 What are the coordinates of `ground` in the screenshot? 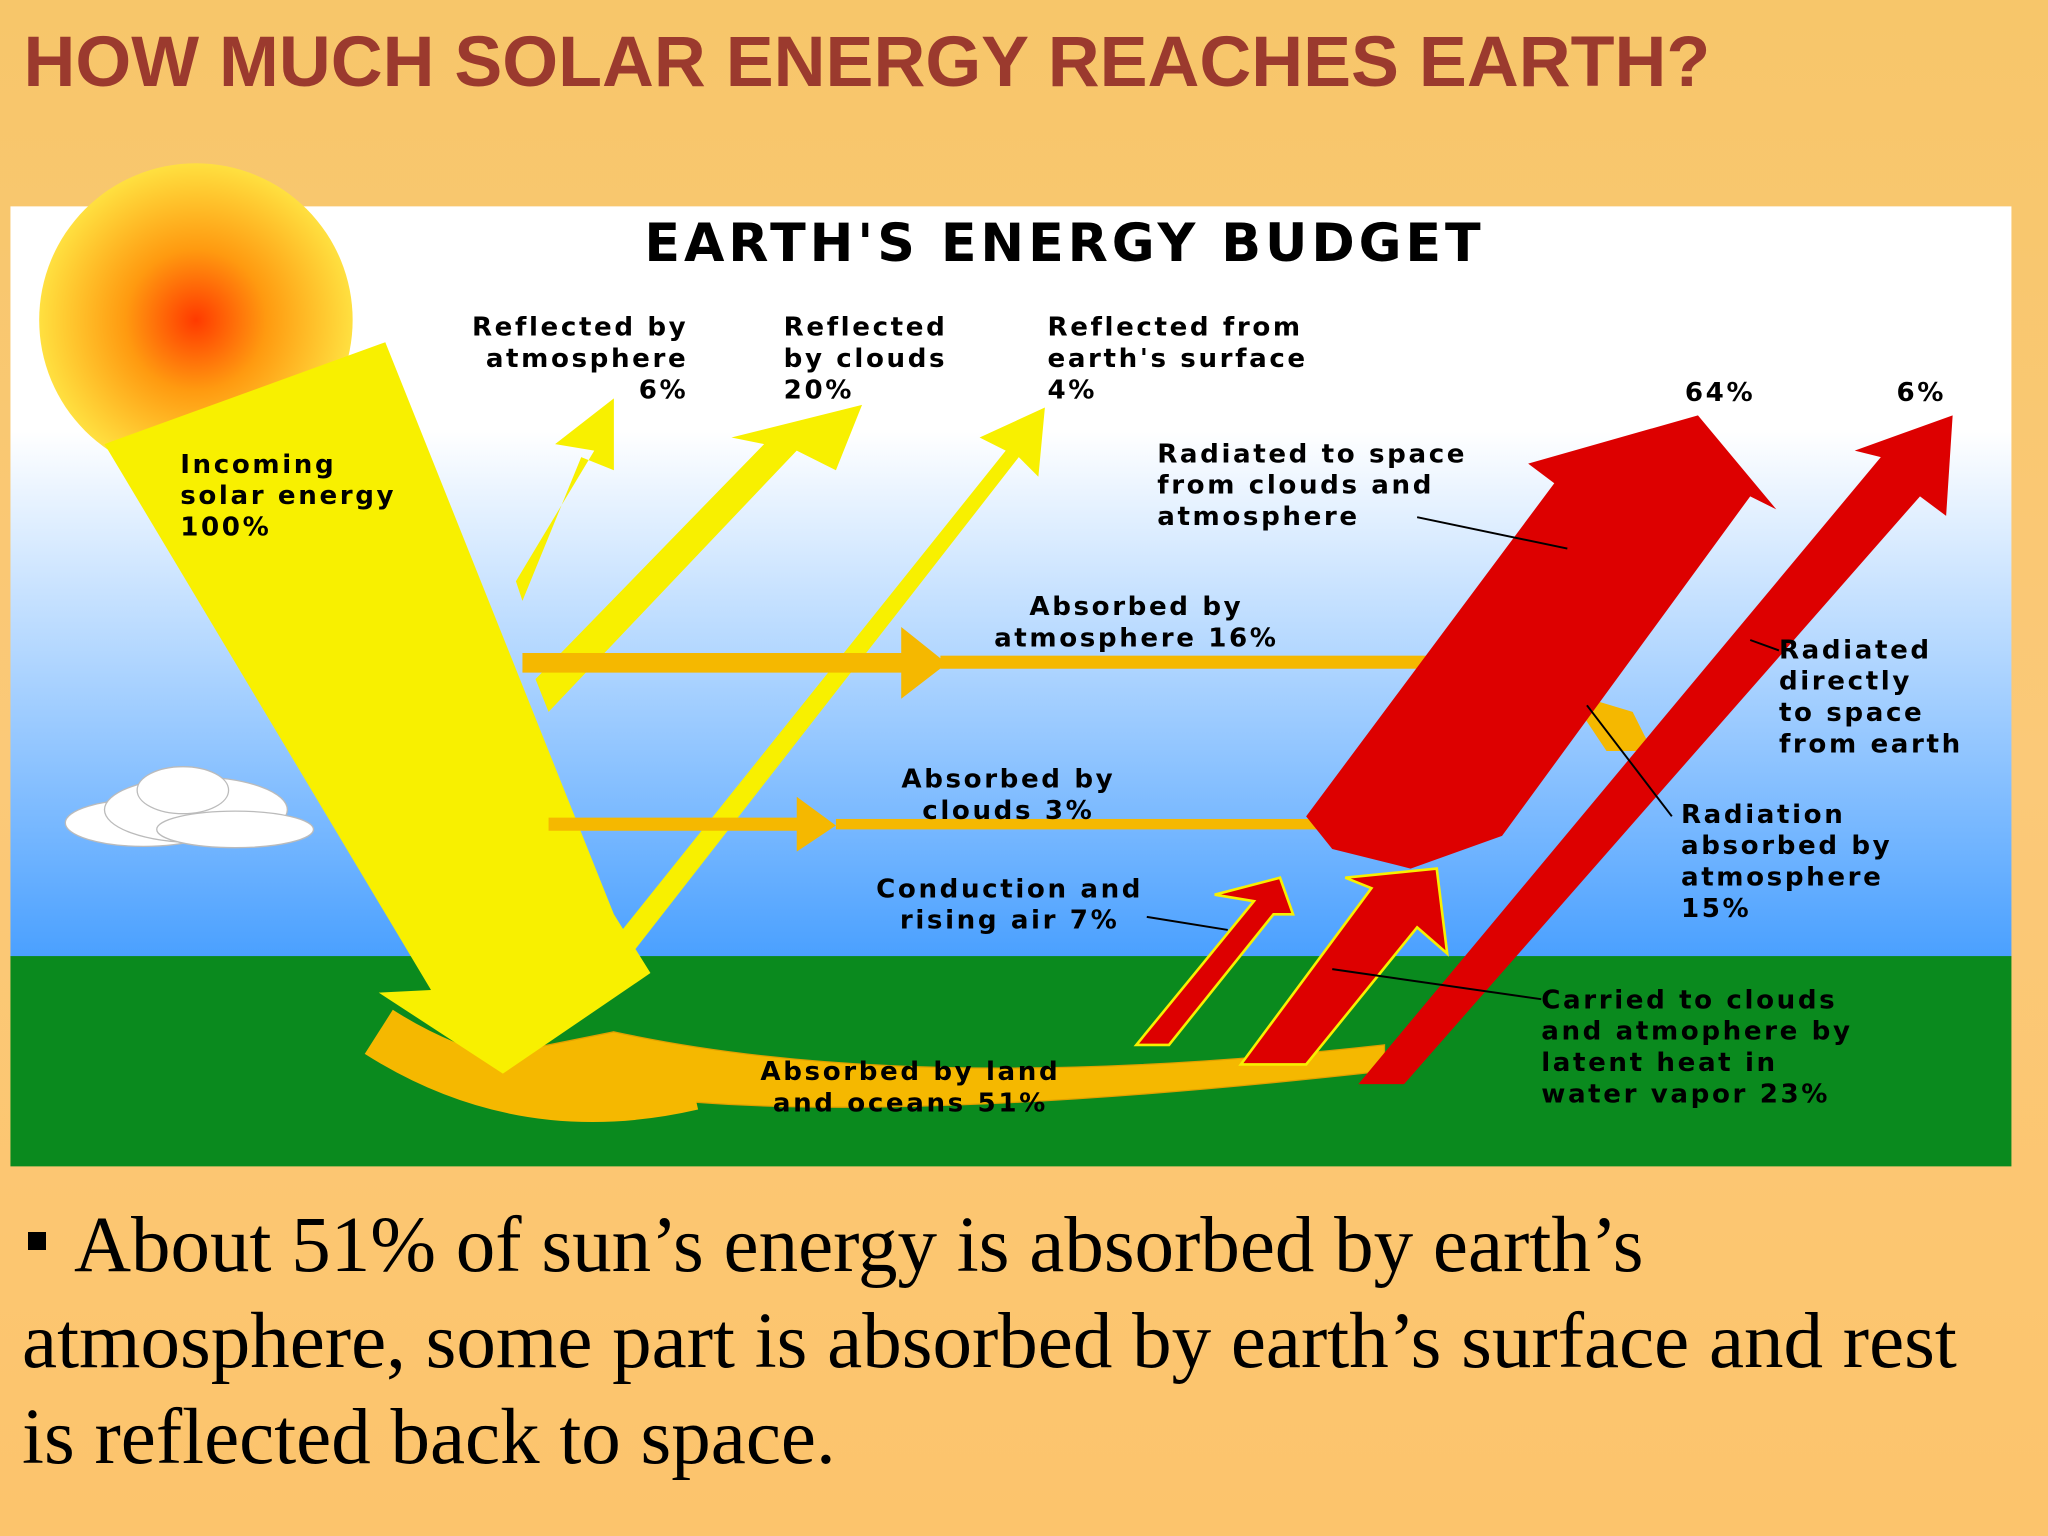 It's located at (1011, 1061).